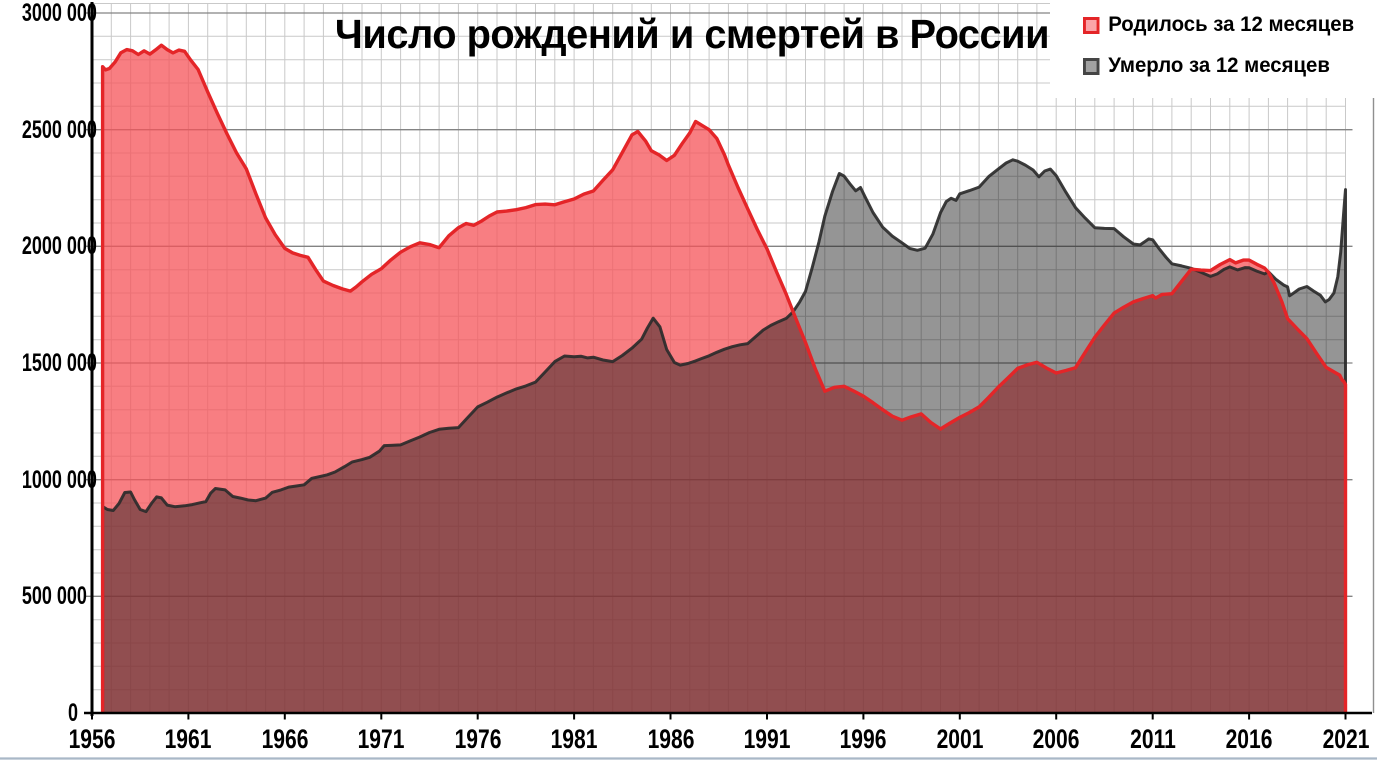  Describe the element at coordinates (1219, 65) in the screenshot. I see `legend-label-deaths: Умерло за 12 месяцев` at that location.